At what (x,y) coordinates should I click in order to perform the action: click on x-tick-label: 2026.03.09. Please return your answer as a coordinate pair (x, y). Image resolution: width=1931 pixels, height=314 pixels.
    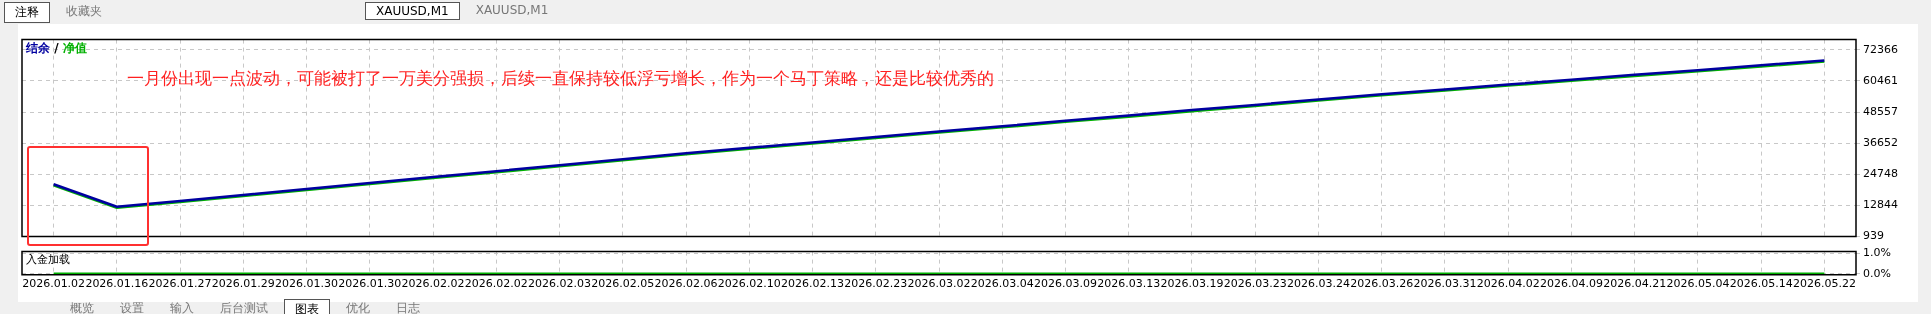
    Looking at the image, I should click on (1065, 284).